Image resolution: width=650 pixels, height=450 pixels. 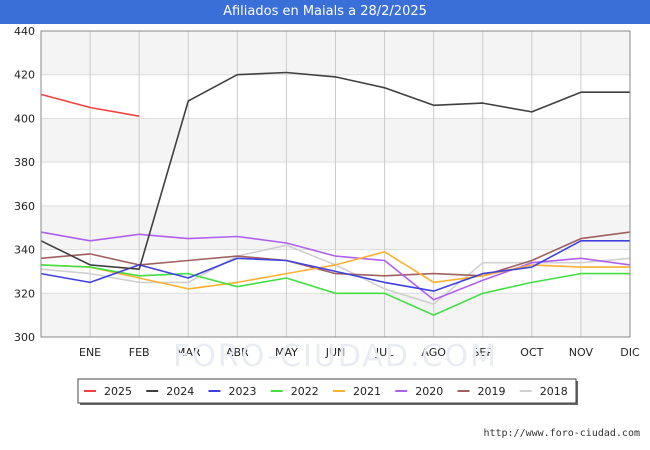 I want to click on x-tick-label: SEP, so click(x=482, y=352).